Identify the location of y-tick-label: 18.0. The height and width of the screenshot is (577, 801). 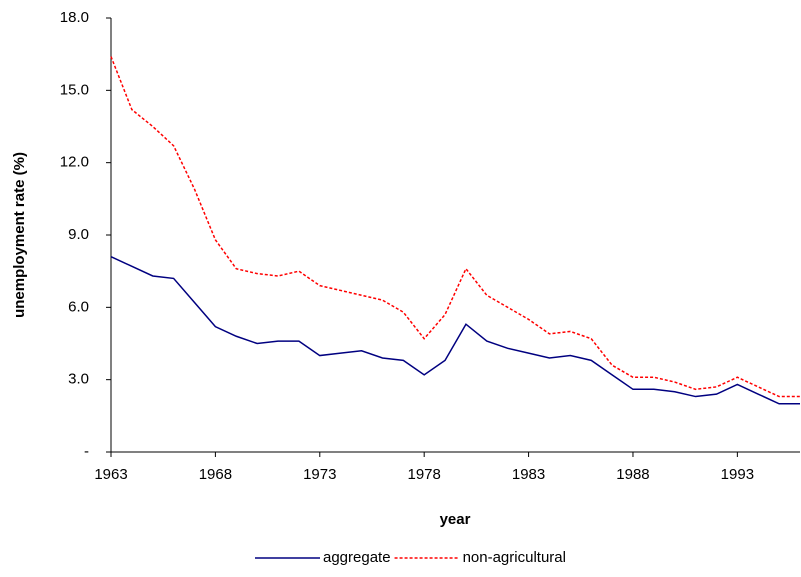
(74, 17).